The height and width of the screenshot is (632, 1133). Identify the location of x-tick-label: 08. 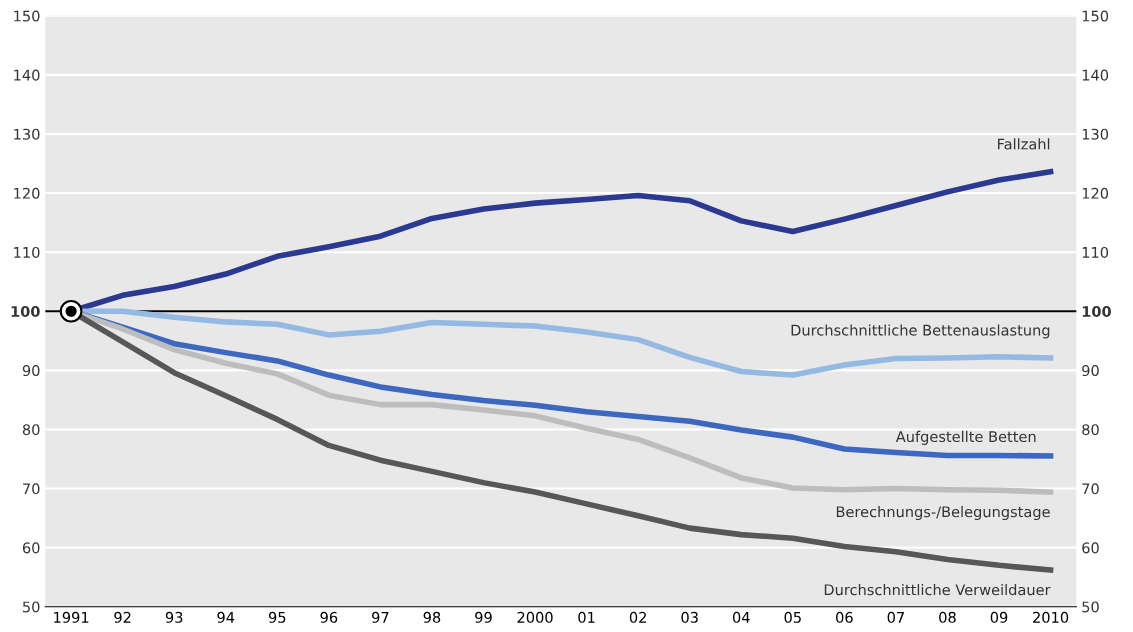
(947, 617).